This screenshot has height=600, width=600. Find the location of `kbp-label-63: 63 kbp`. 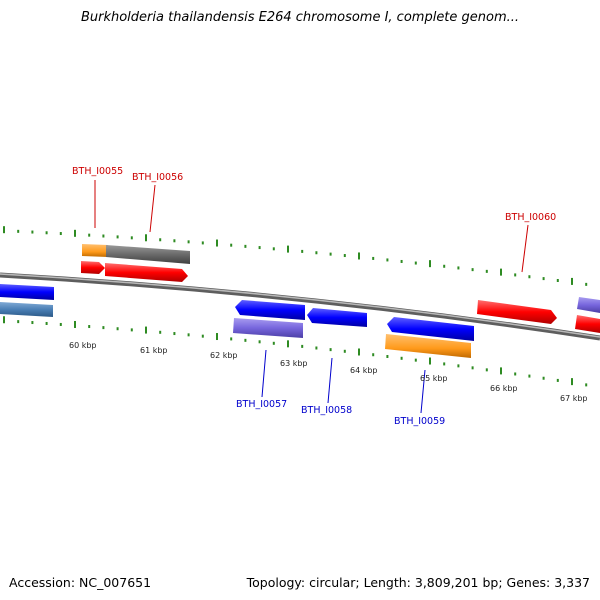

kbp-label-63: 63 kbp is located at coordinates (294, 363).